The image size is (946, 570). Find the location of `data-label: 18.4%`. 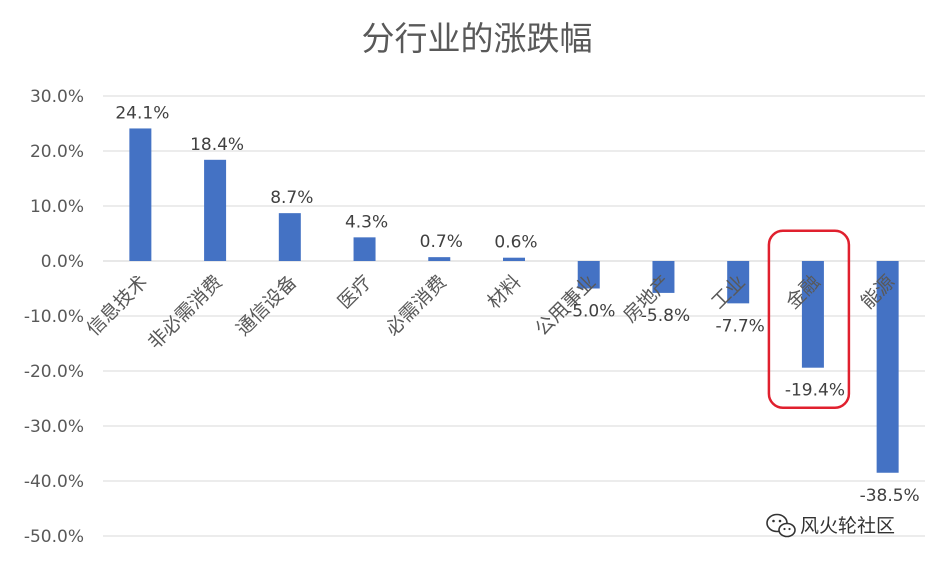

data-label: 18.4% is located at coordinates (217, 145).